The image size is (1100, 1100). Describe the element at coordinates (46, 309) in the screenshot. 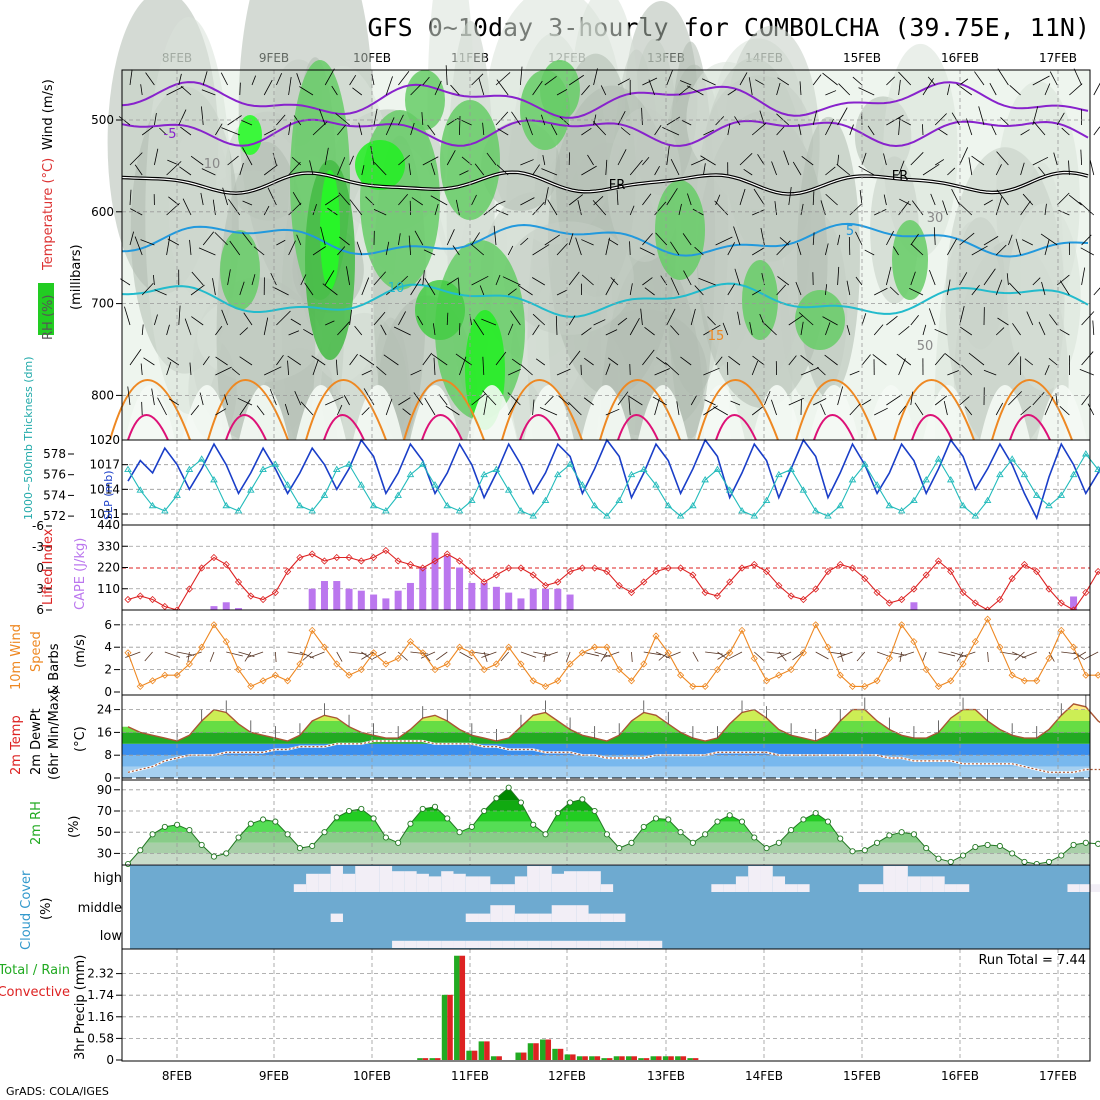

I see `rh-color-key` at that location.